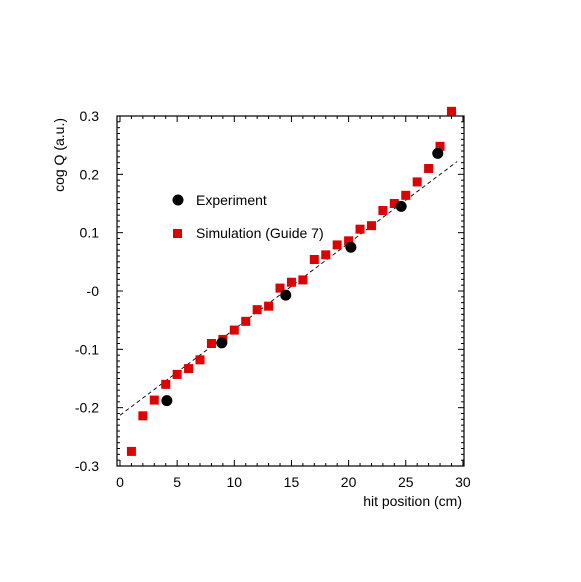 The height and width of the screenshot is (582, 581). Describe the element at coordinates (349, 482) in the screenshot. I see `x-tick-label: 20` at that location.